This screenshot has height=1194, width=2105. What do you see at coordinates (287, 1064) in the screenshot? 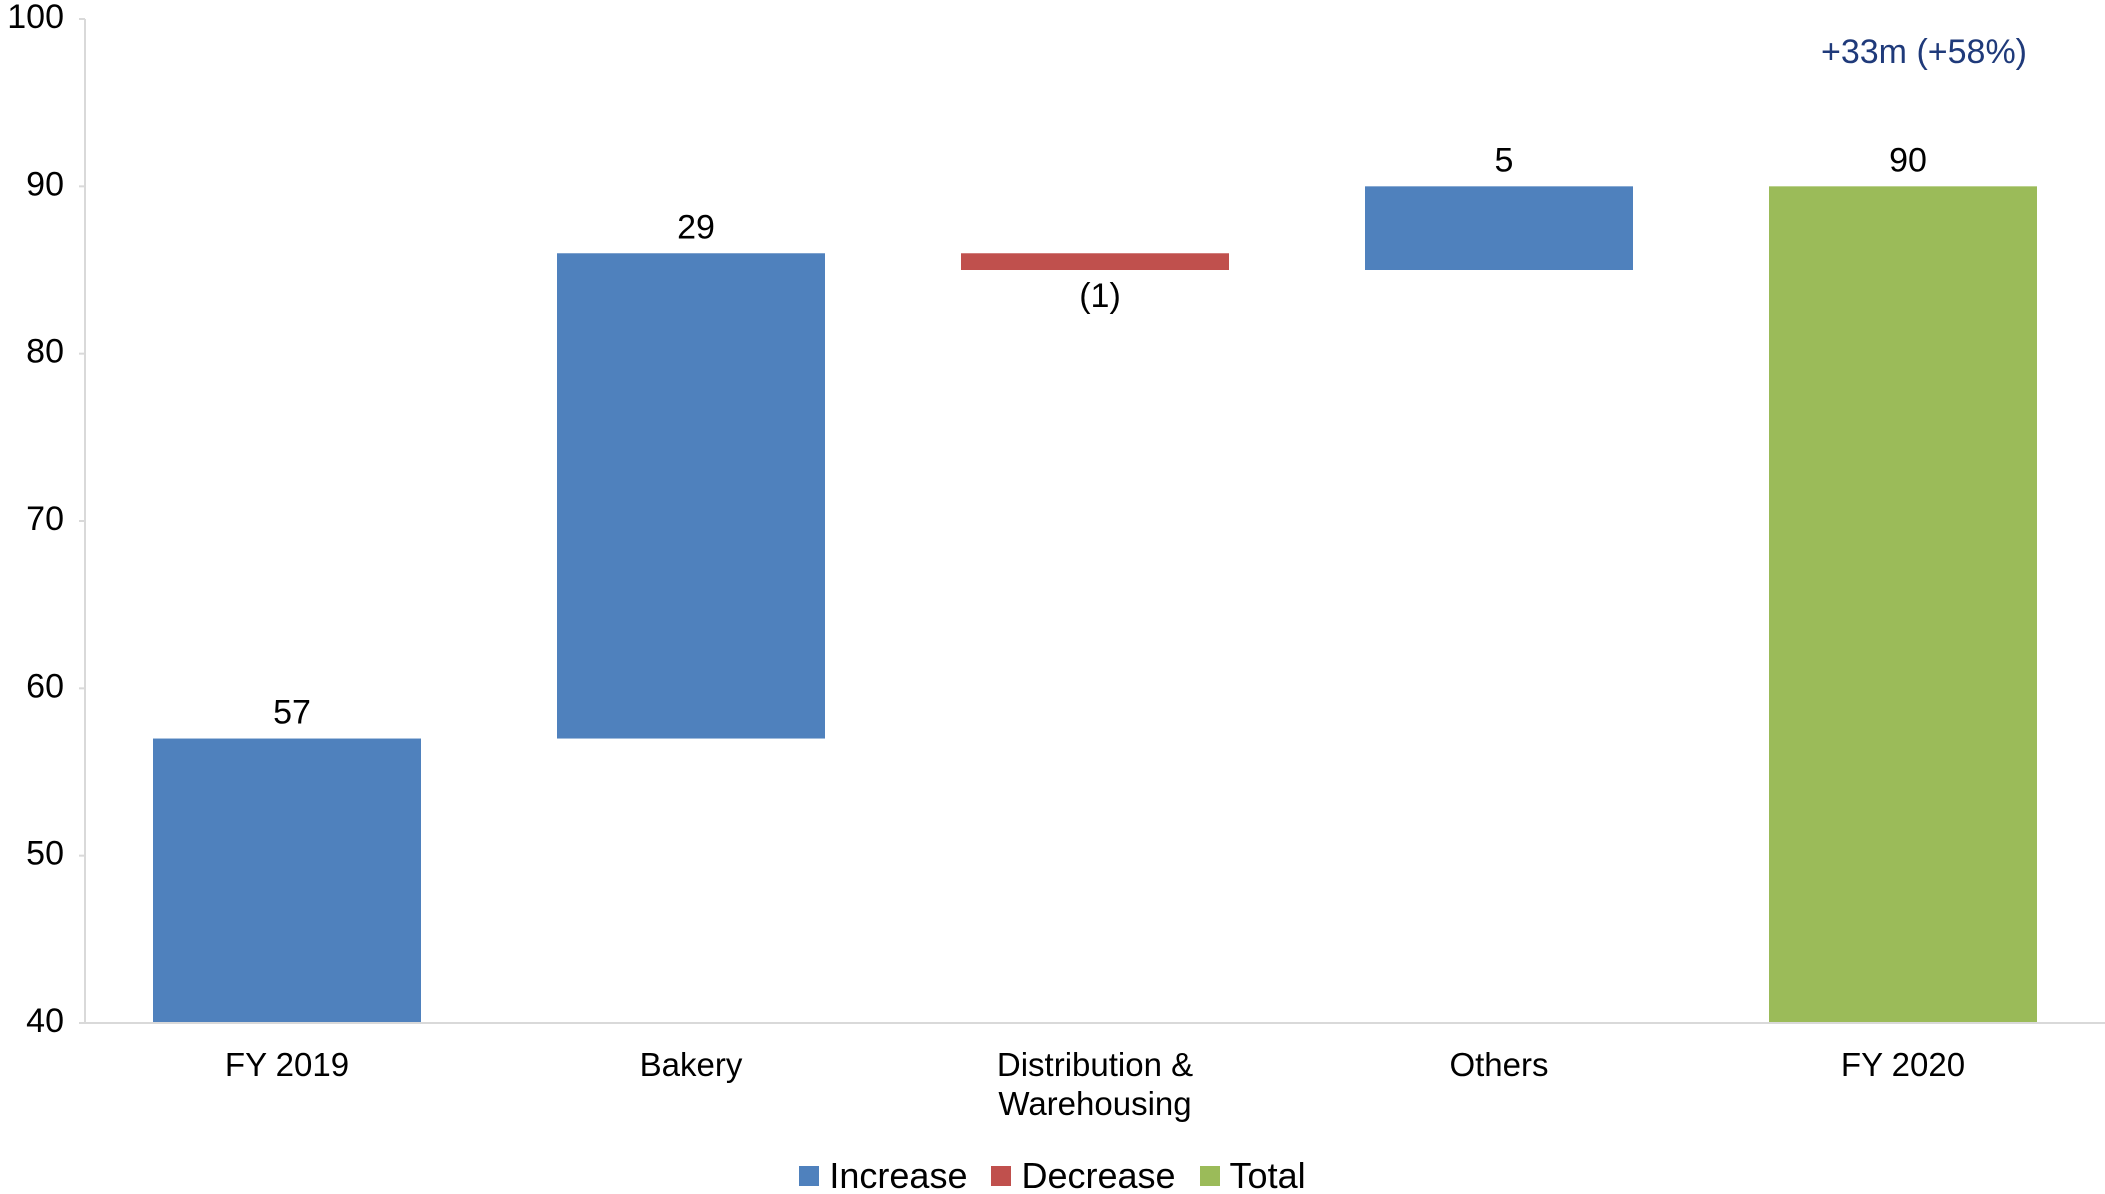
I see `x-tick-label: FY 2019` at bounding box center [287, 1064].